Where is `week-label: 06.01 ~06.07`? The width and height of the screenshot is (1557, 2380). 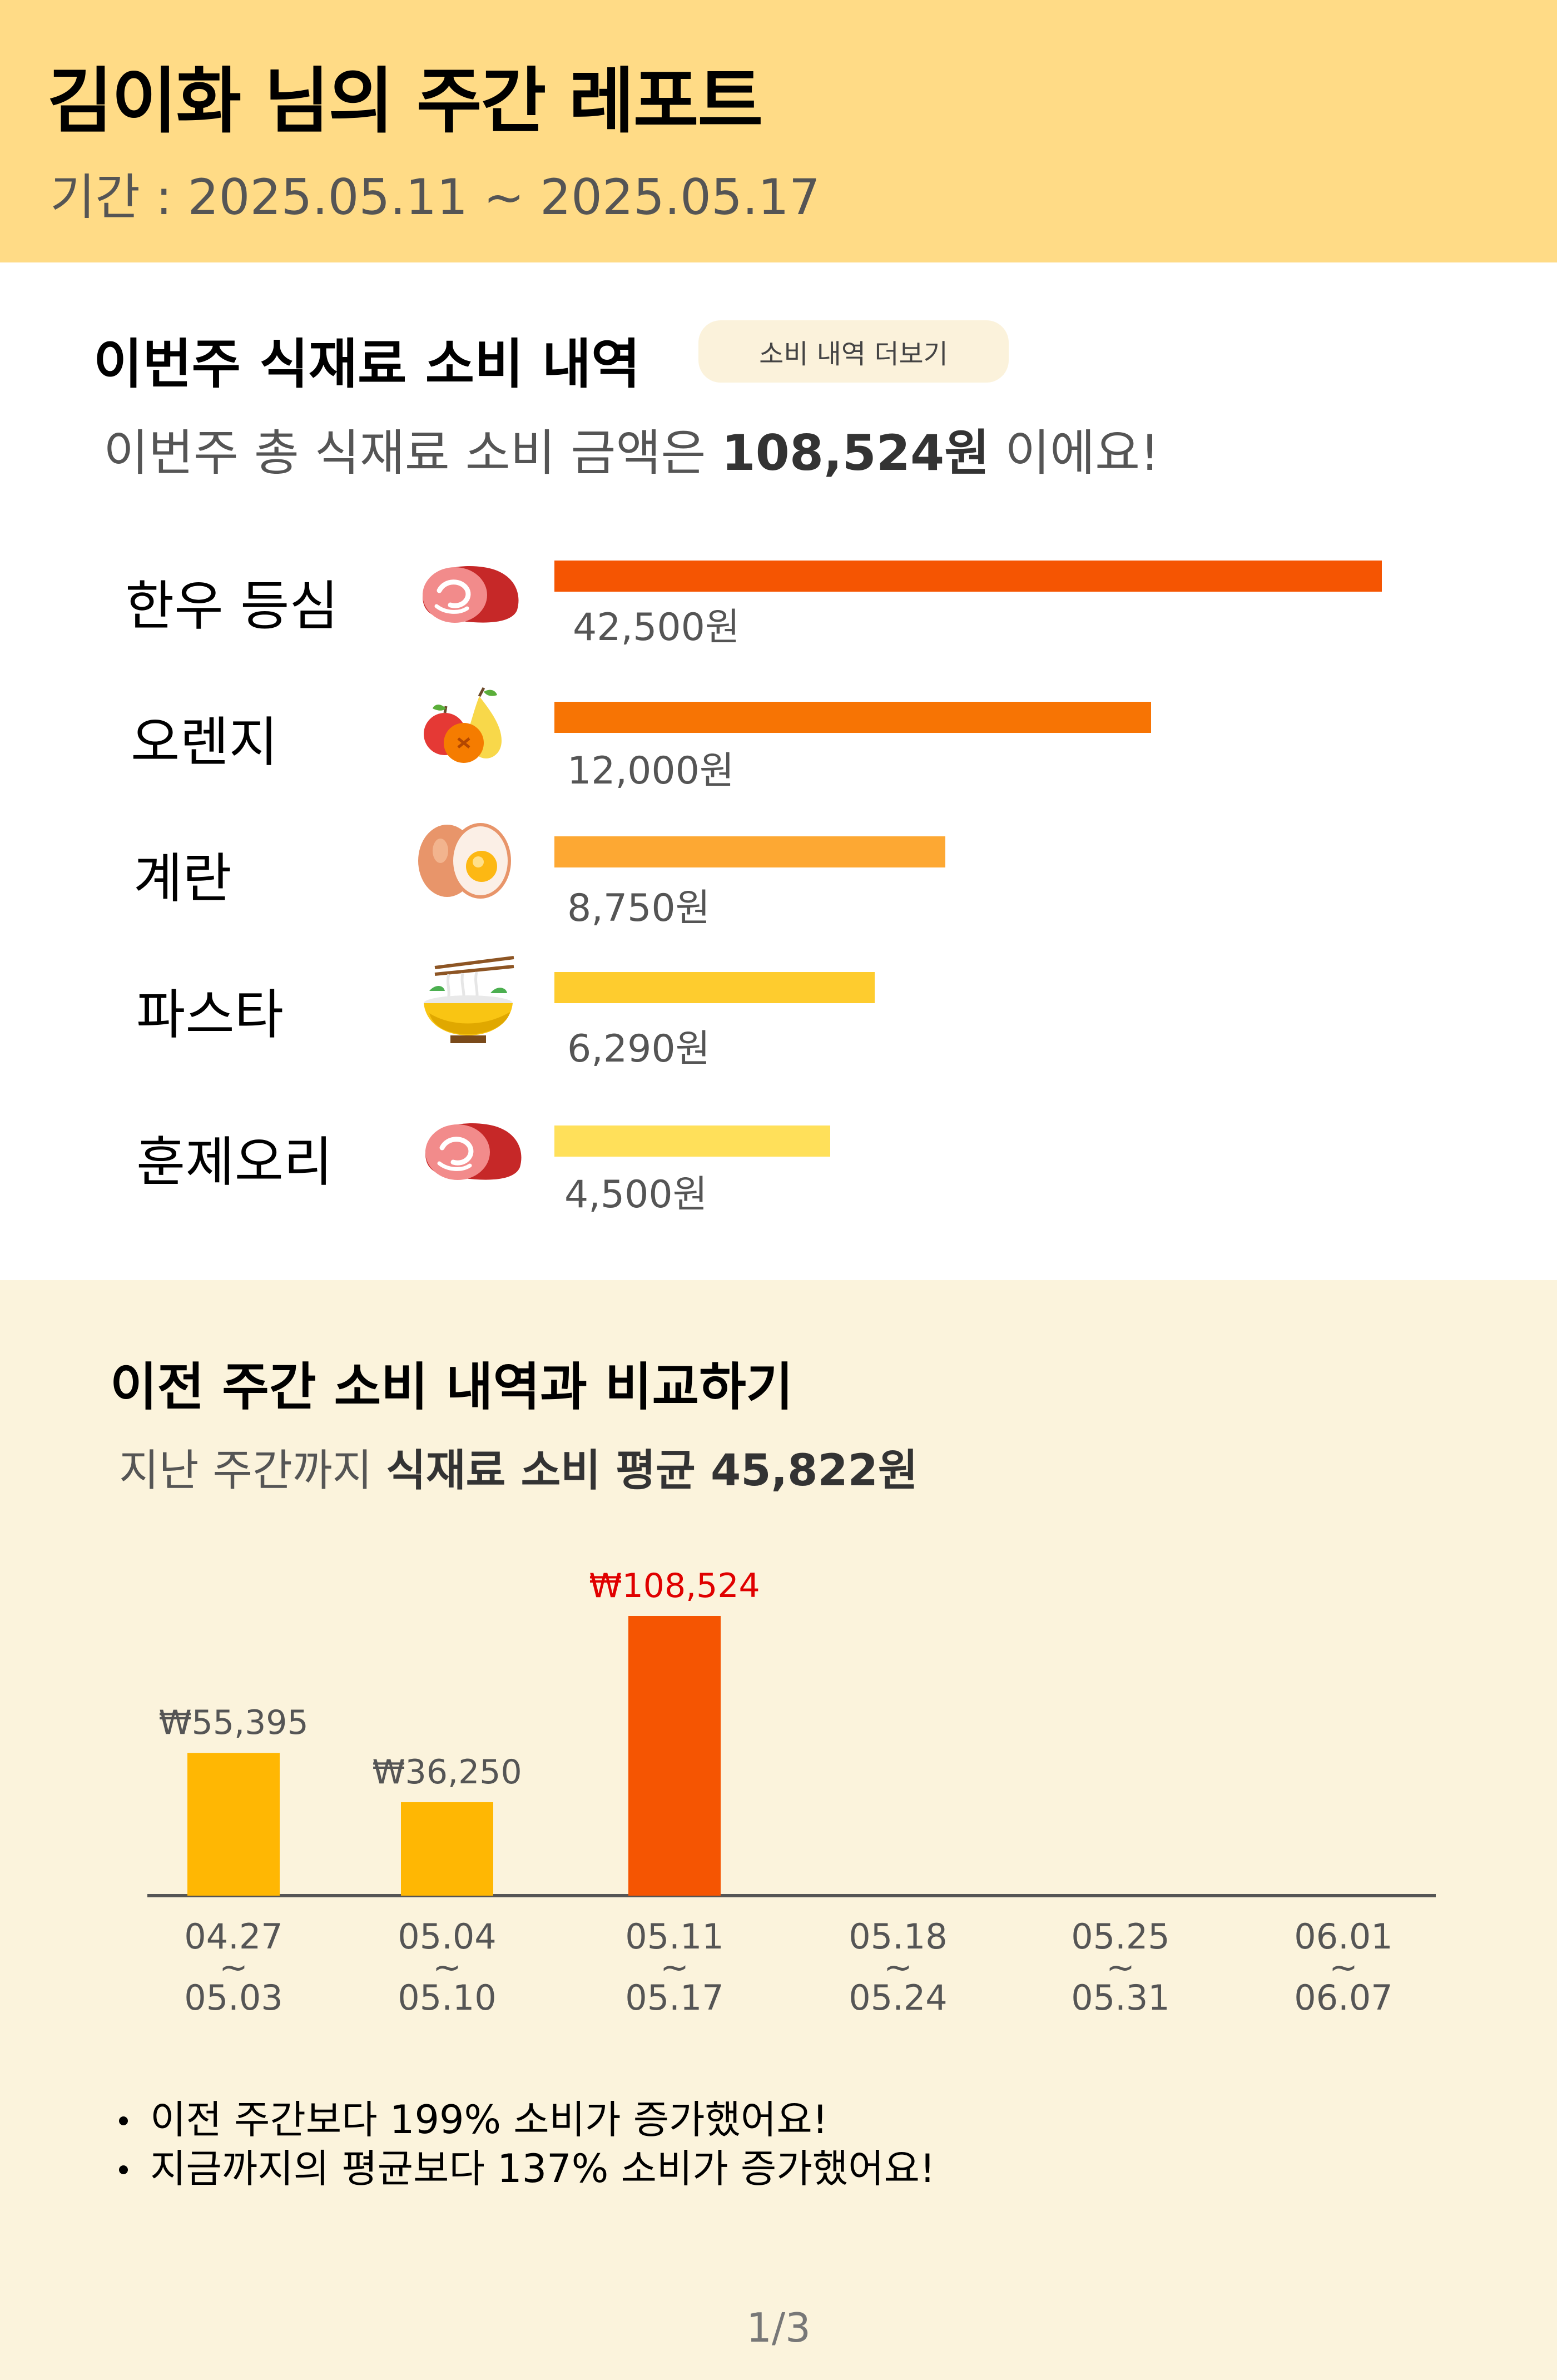 week-label: 06.01 ~06.07 is located at coordinates (1343, 1967).